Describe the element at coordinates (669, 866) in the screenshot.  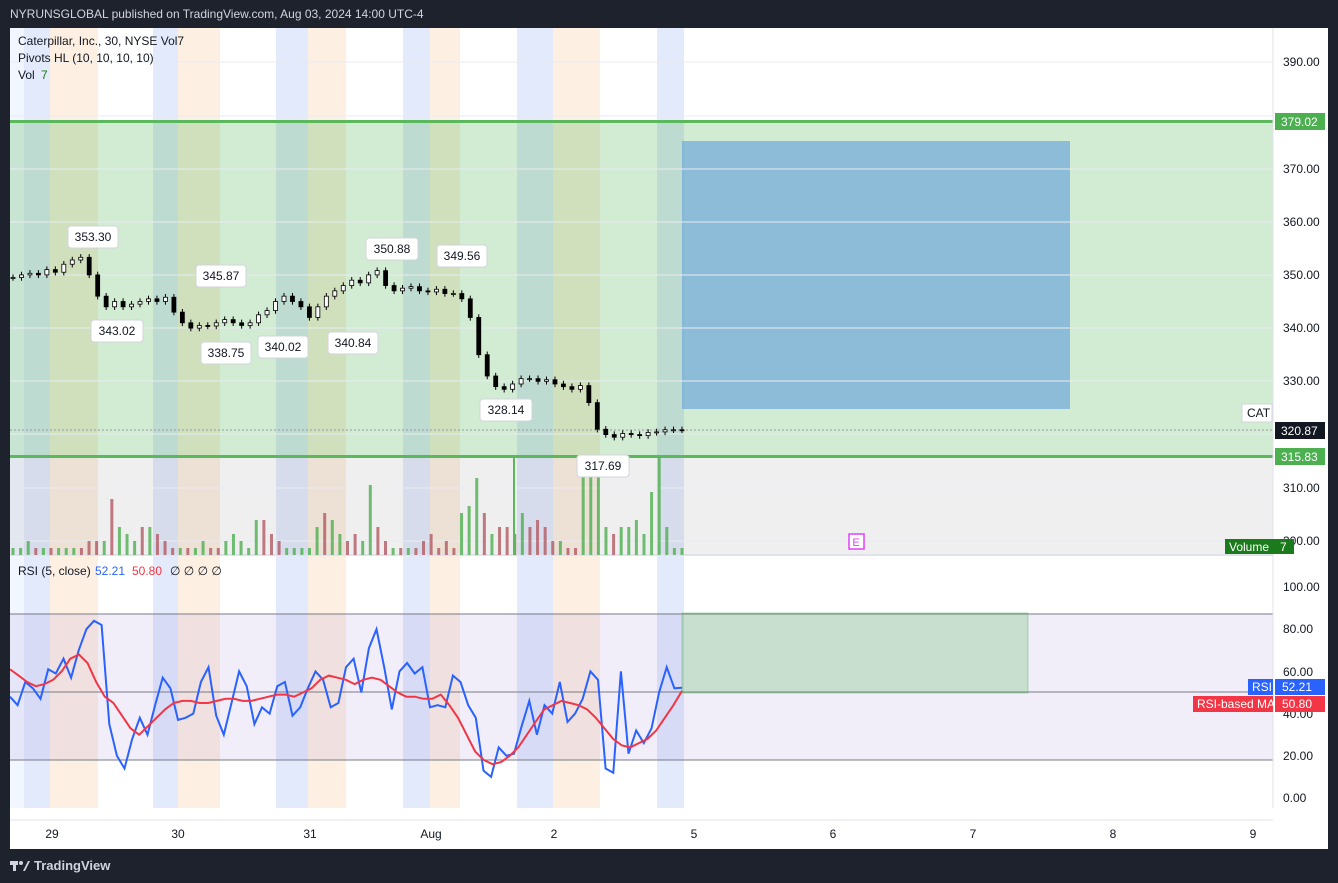
I see `footer-bar: TradingView` at that location.